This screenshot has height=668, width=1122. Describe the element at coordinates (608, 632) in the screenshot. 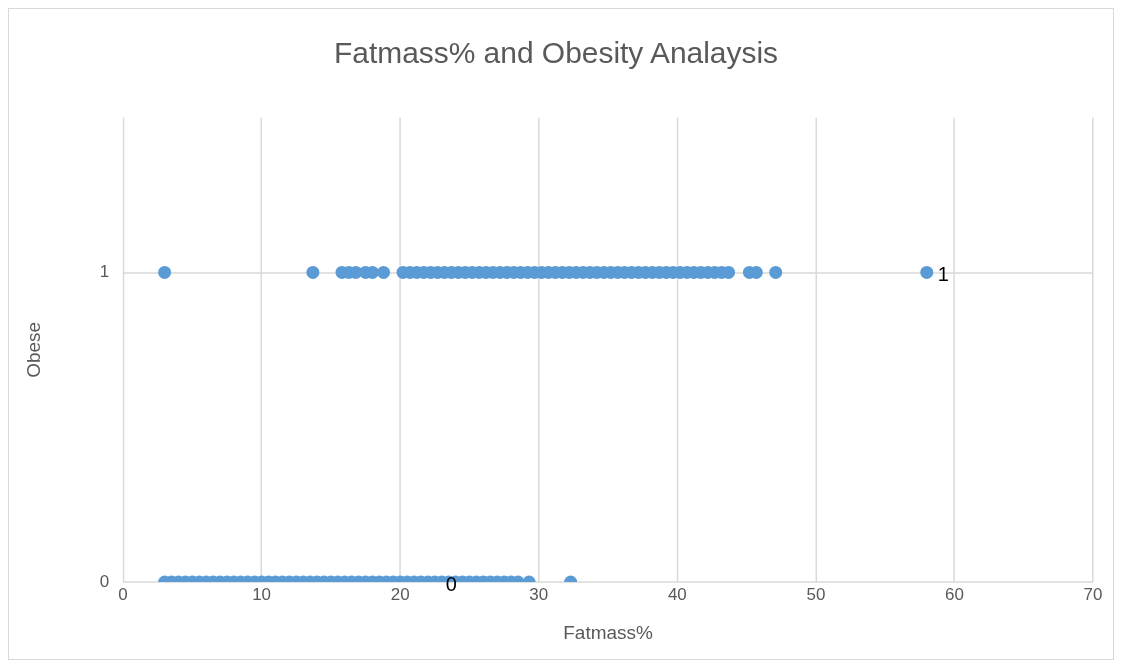

I see `x-axis-title: Fatmass%` at that location.